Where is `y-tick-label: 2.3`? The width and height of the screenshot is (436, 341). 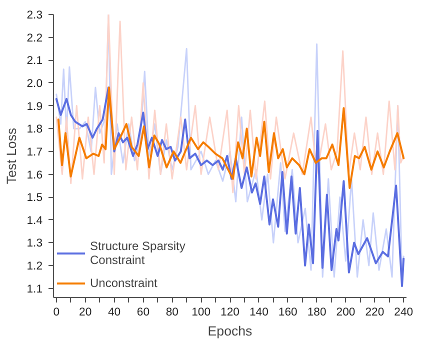 y-tick-label: 2.3 is located at coordinates (34, 16).